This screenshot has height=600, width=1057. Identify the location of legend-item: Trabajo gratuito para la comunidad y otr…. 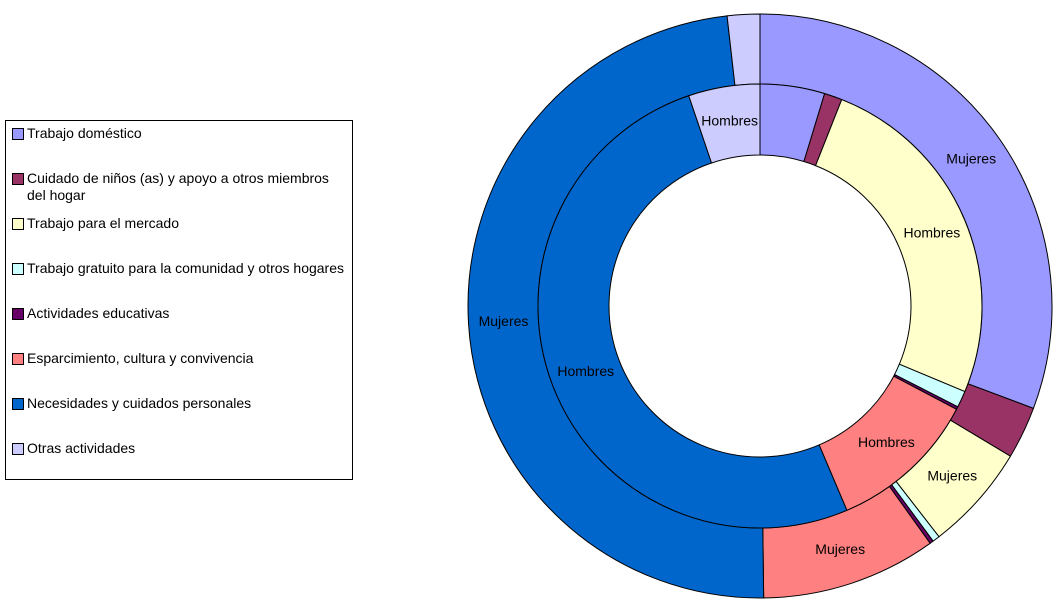
(179, 282).